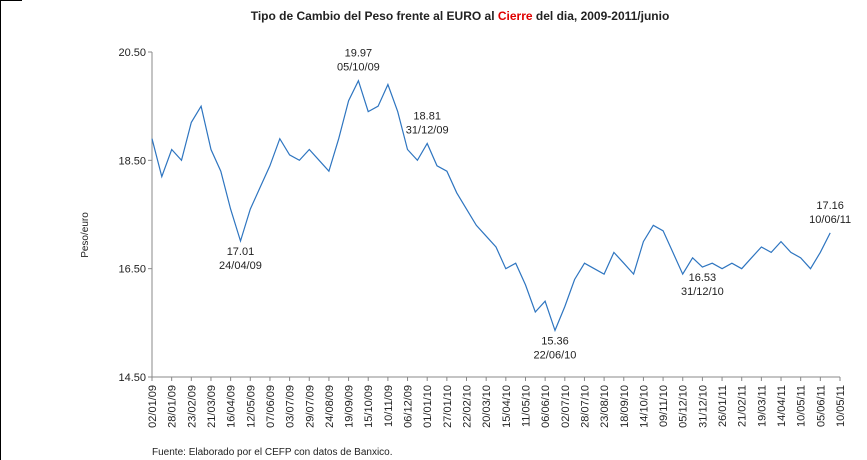 This screenshot has height=460, width=867. What do you see at coordinates (723, 406) in the screenshot?
I see `x-tick-label: 26/01/11` at bounding box center [723, 406].